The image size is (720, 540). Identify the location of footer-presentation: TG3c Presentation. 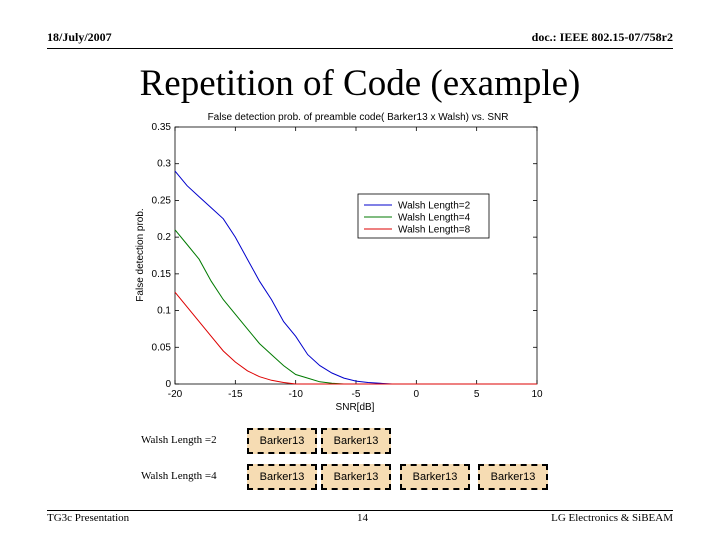
(88, 518).